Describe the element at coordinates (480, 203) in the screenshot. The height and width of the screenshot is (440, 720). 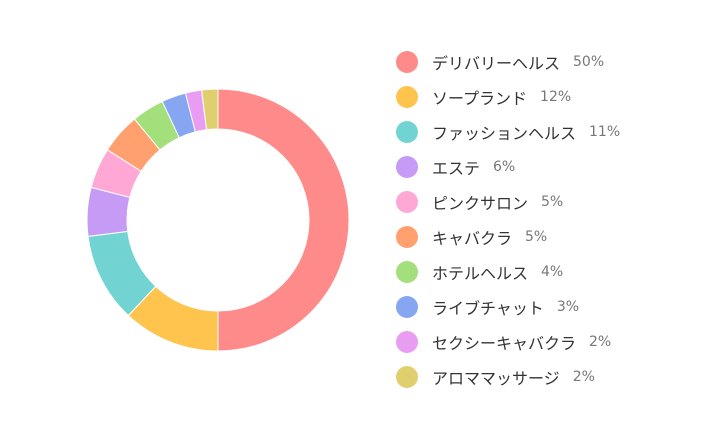
I see `legend-label: ピンクサロン` at that location.